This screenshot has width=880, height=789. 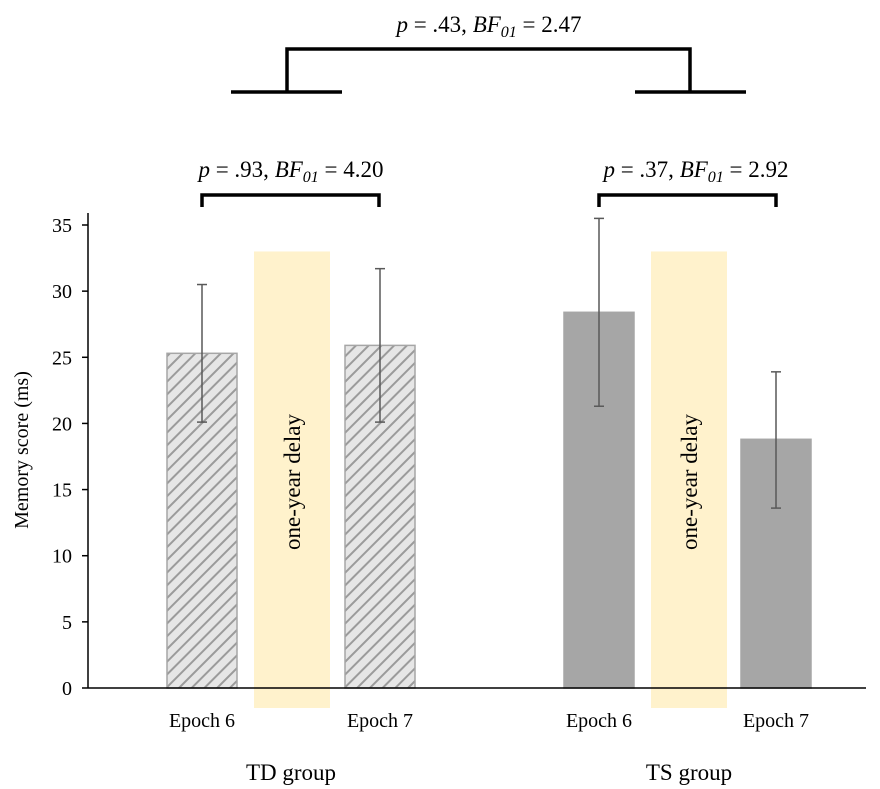 I want to click on group-label-td: TD group, so click(x=291, y=772).